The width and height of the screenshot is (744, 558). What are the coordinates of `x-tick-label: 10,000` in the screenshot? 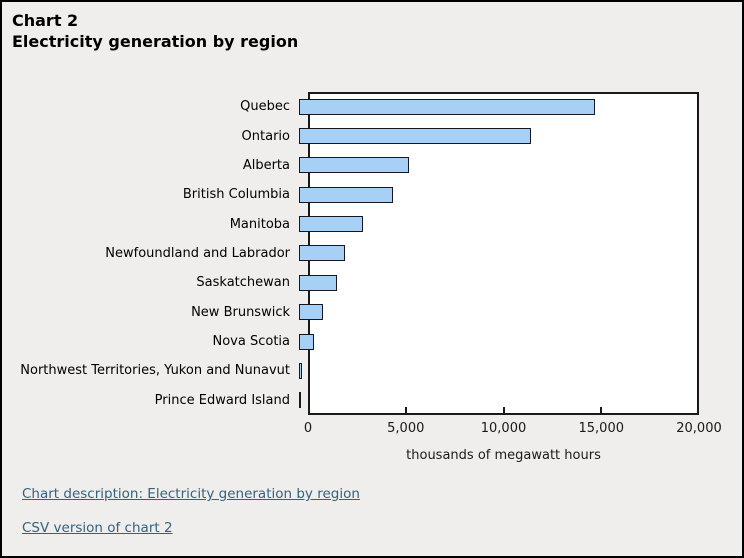 It's located at (503, 428).